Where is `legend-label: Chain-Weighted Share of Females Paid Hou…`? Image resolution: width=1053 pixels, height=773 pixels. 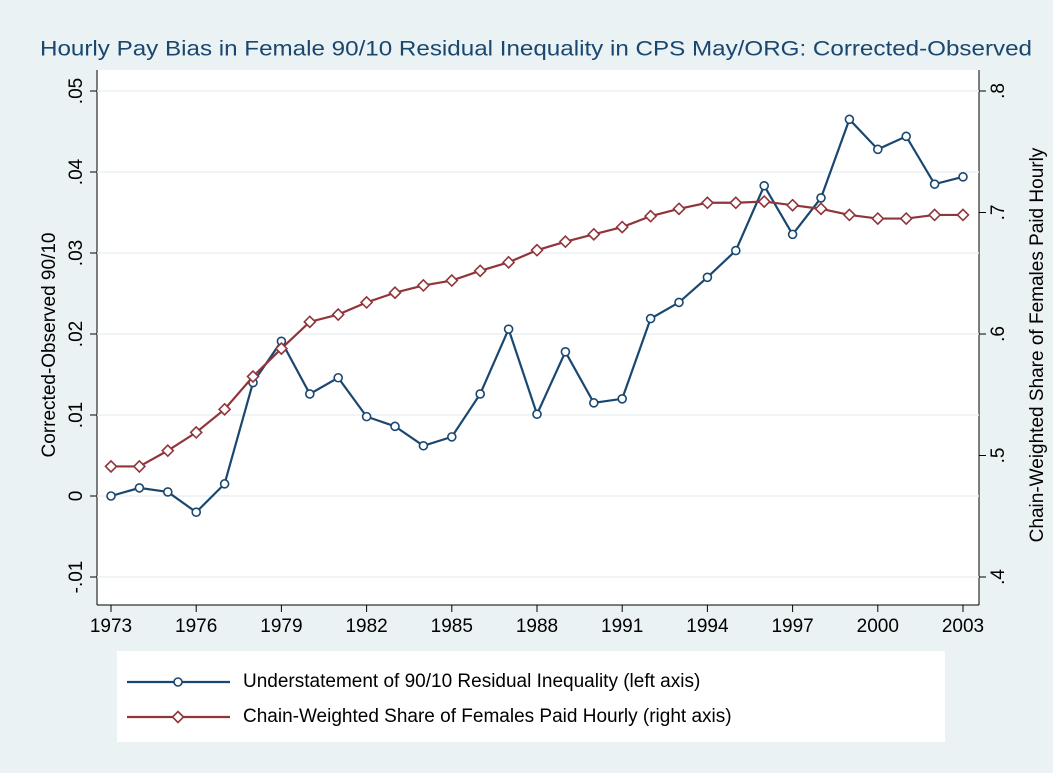
legend-label: Chain-Weighted Share of Females Paid Hou… is located at coordinates (487, 716).